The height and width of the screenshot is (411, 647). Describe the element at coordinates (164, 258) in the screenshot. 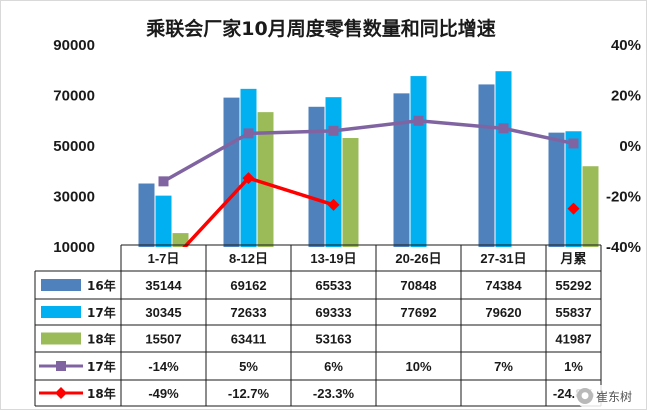

I see `x-category-label: 1-7日` at that location.